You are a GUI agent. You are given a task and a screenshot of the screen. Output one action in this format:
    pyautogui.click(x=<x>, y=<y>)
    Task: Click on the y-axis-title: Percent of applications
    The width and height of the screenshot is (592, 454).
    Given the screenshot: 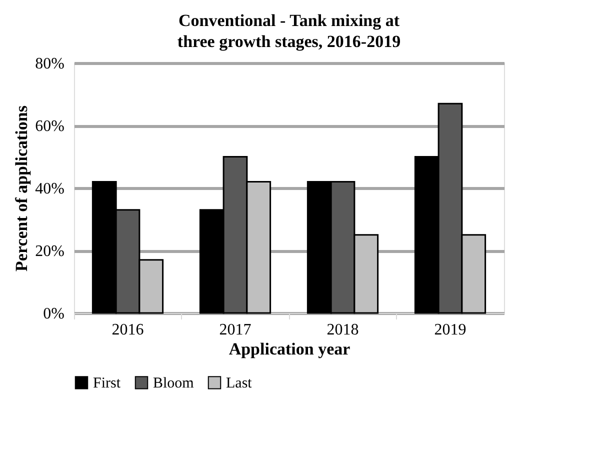 What is the action you would take?
    pyautogui.click(x=22, y=188)
    